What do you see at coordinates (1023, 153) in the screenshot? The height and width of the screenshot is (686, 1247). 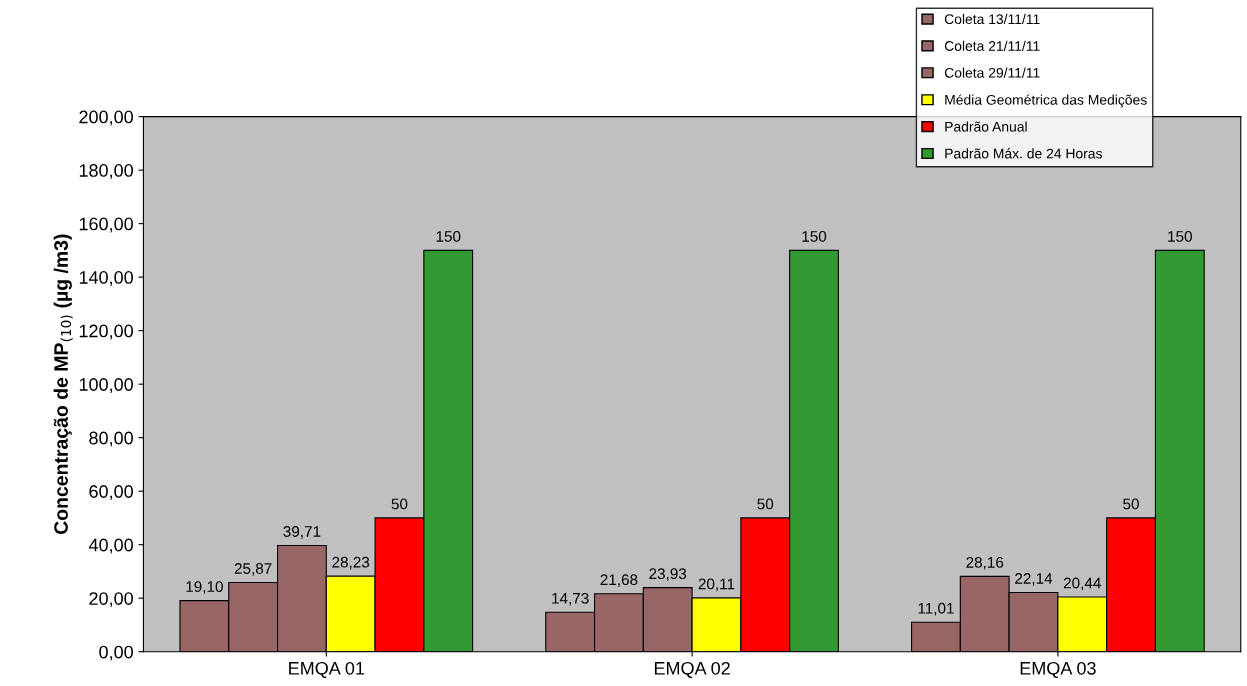 I see `legend-label: Padrão Máx. de 24 Horas` at bounding box center [1023, 153].